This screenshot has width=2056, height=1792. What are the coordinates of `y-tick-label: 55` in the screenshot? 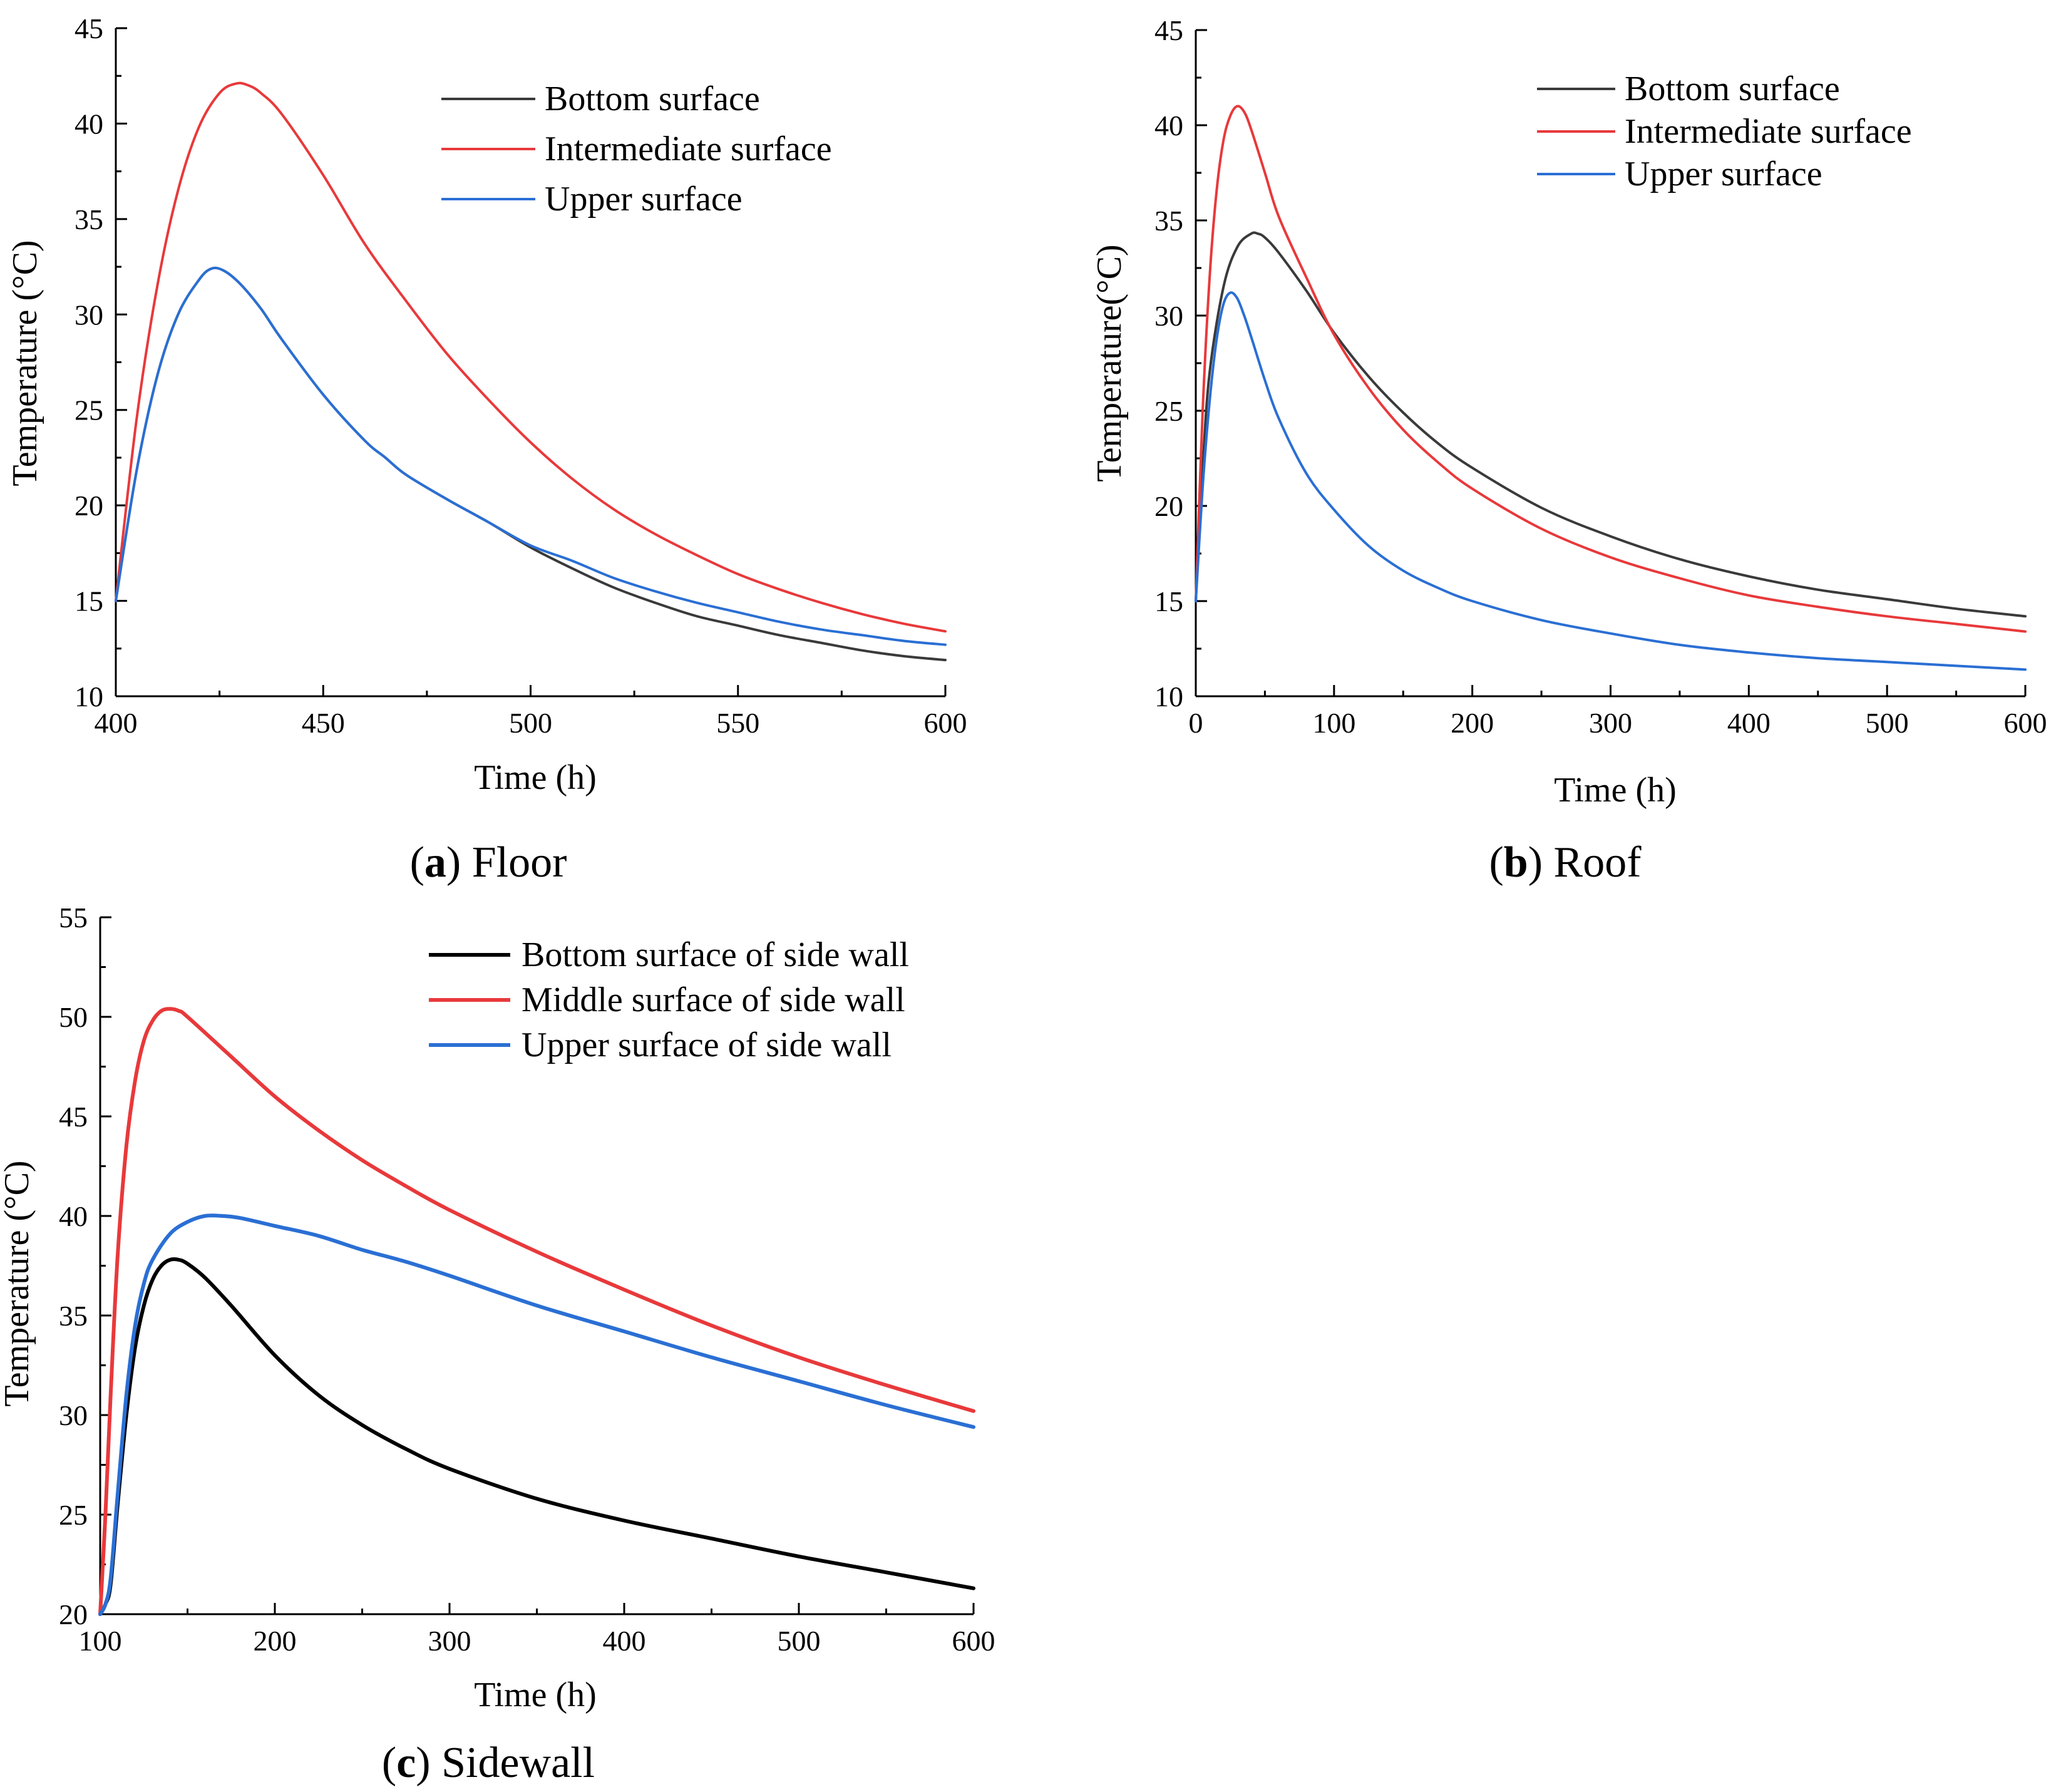 It's located at (74, 918).